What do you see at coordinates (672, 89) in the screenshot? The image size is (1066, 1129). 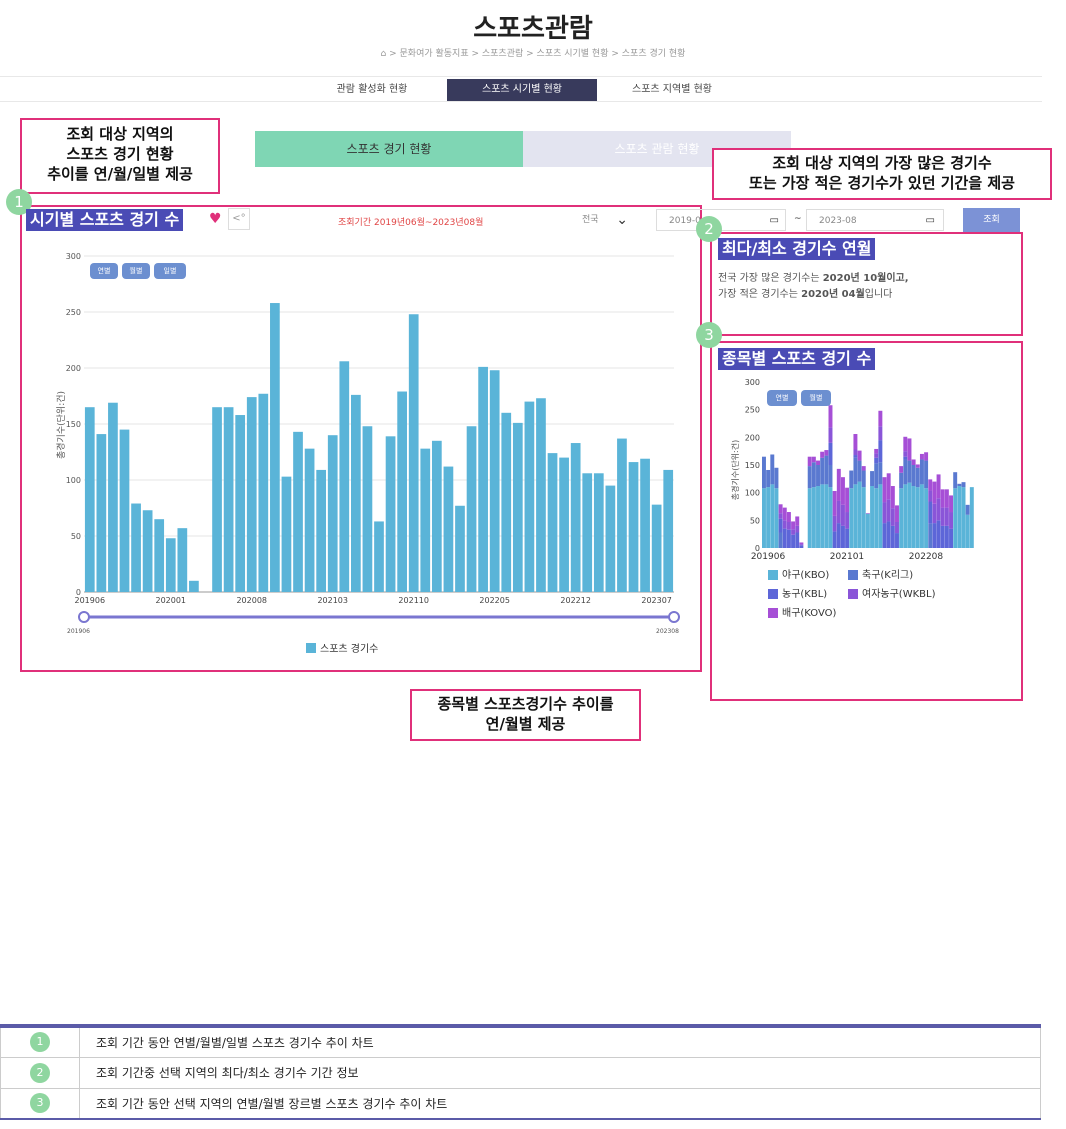 I see `tab-sports-by-region: 스포츠 지역별 현황` at bounding box center [672, 89].